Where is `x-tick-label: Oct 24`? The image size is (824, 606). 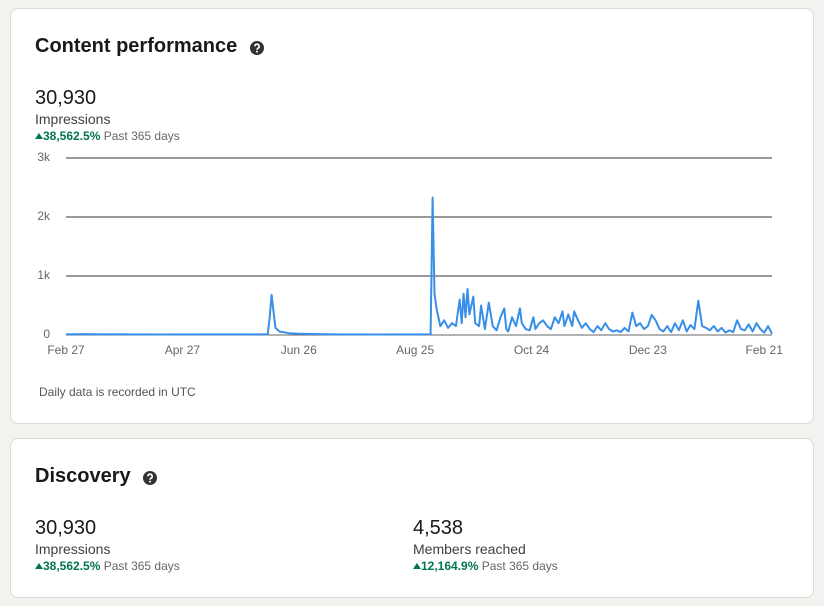
x-tick-label: Oct 24 is located at coordinates (532, 350).